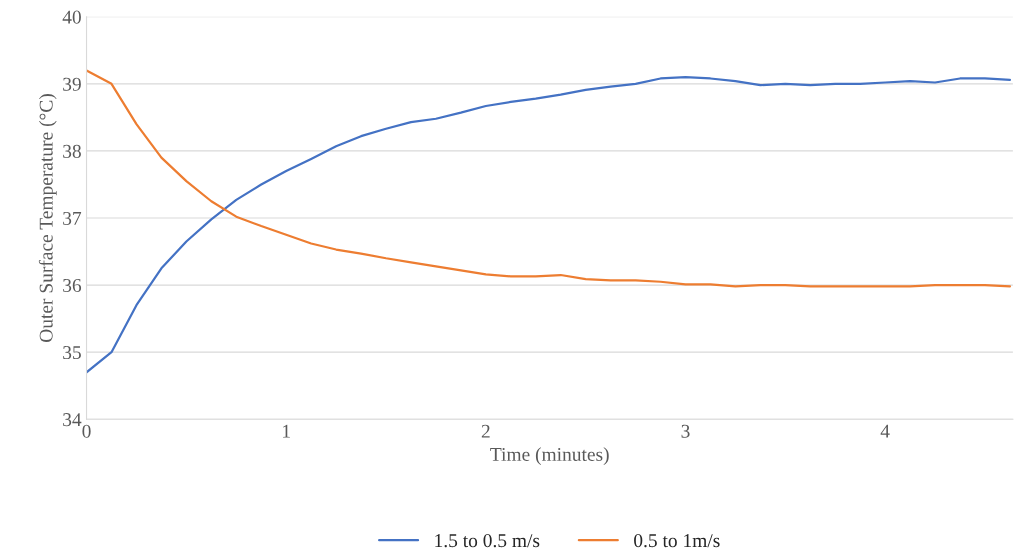 The image size is (1018, 559). I want to click on x-tick-label: 3, so click(685, 431).